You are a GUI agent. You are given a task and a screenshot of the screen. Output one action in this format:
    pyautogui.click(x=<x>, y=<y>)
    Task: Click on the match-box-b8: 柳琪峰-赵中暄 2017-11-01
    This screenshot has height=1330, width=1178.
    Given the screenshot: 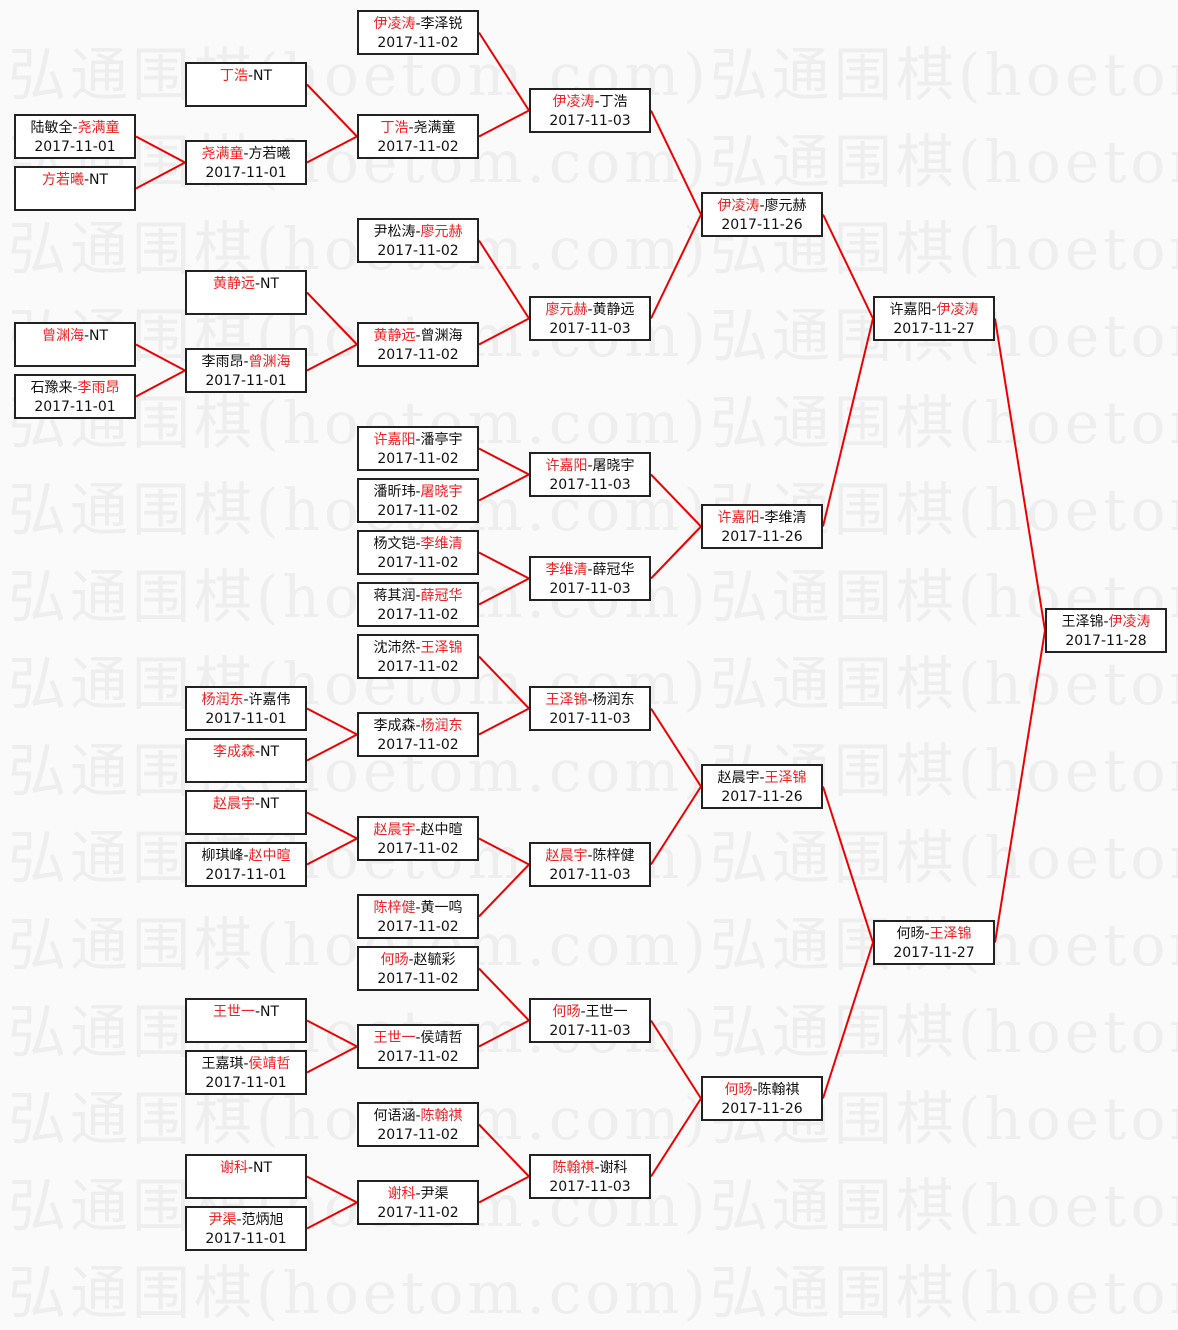 What is the action you would take?
    pyautogui.click(x=246, y=864)
    